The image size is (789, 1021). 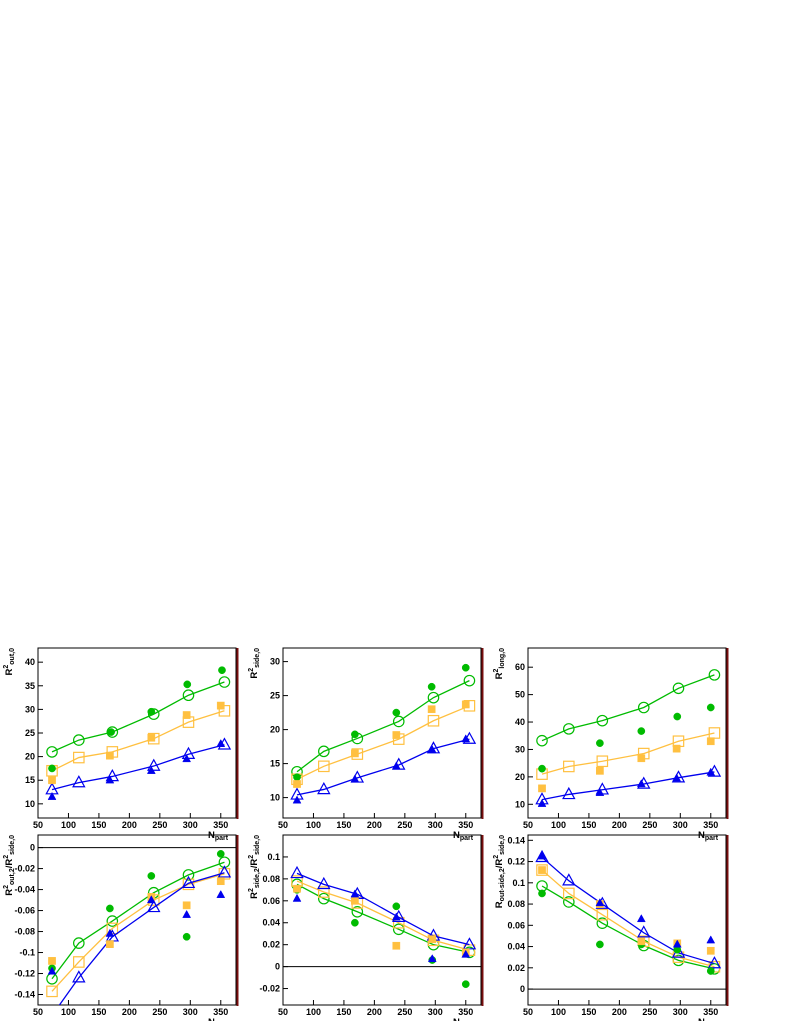 I want to click on axis-label-part: side,0, so click(x=257, y=845).